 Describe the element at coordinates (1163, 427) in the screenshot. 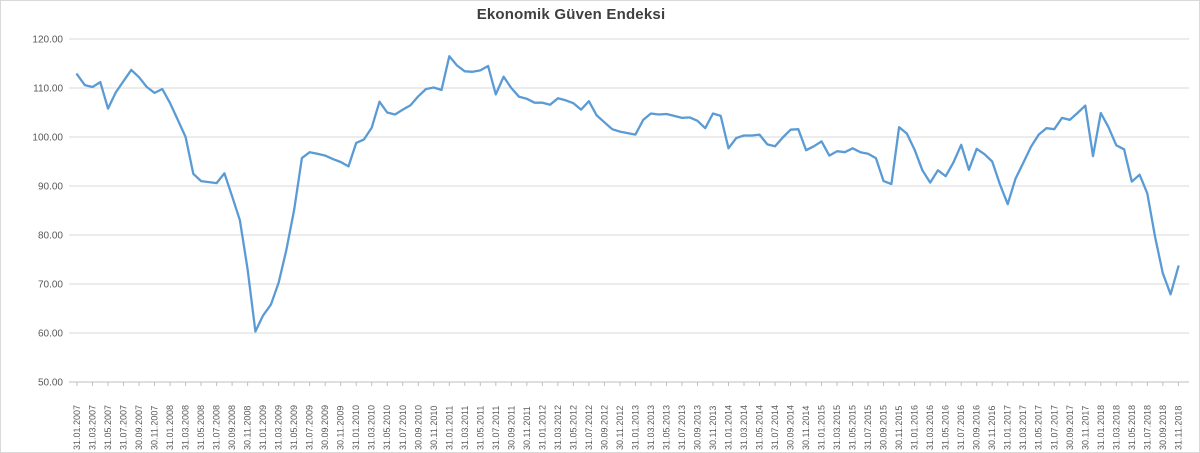

I see `x-axis-label: 30.09.2018` at that location.